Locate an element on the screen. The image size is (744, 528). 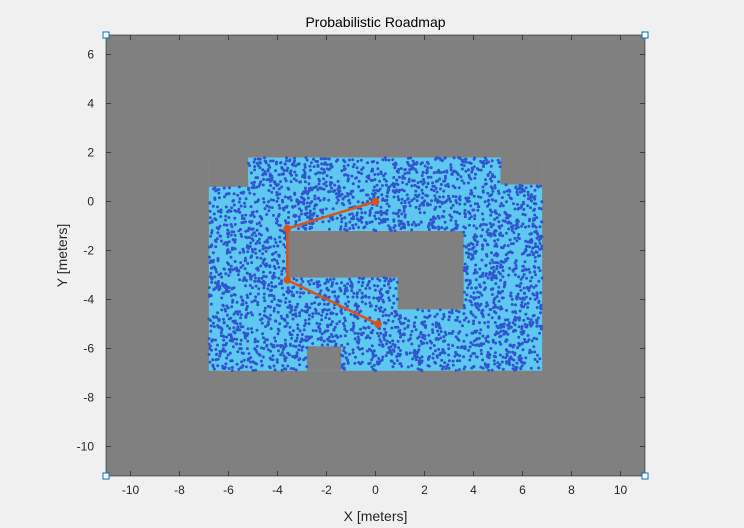
chart-title: Probabilistic Roadmap is located at coordinates (375, 22).